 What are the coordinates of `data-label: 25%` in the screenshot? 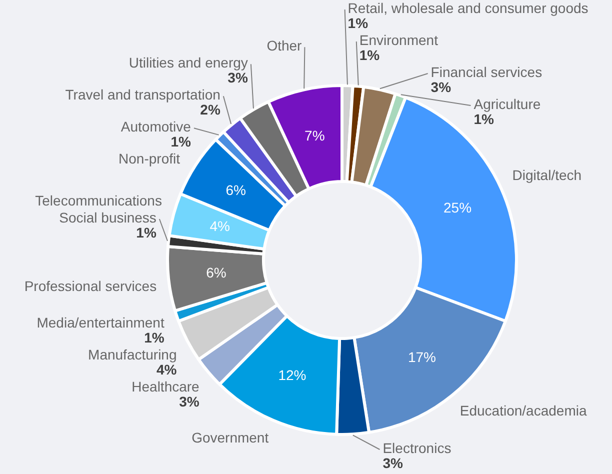 It's located at (458, 207).